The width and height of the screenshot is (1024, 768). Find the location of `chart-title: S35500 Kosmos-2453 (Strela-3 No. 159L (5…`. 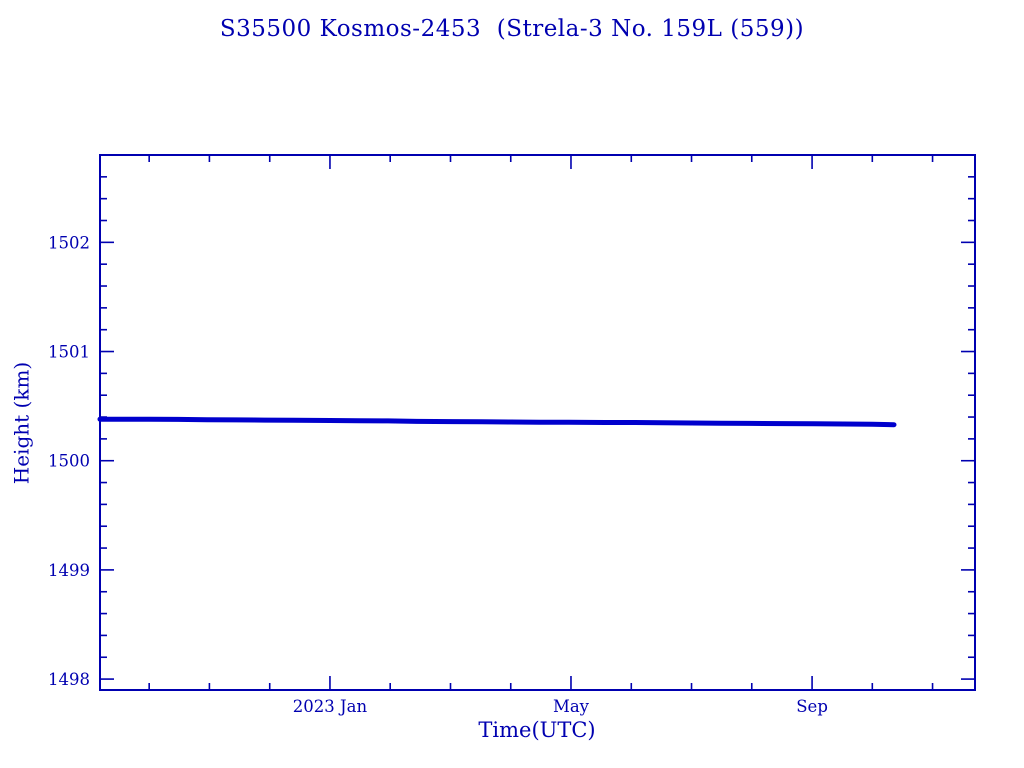

chart-title: S35500 Kosmos-2453 (Strela-3 No. 159L (5… is located at coordinates (512, 29).